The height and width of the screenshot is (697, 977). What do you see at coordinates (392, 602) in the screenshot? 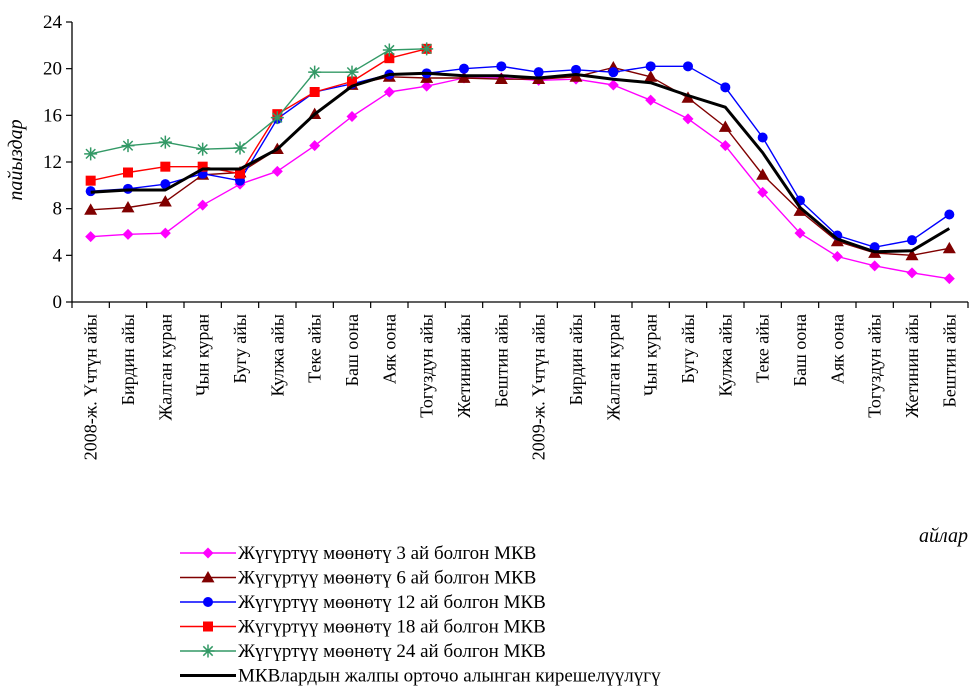
I see `legend-label: Жүгүртүү мөөнөтү 12 ай болгон МКВ` at bounding box center [392, 602].